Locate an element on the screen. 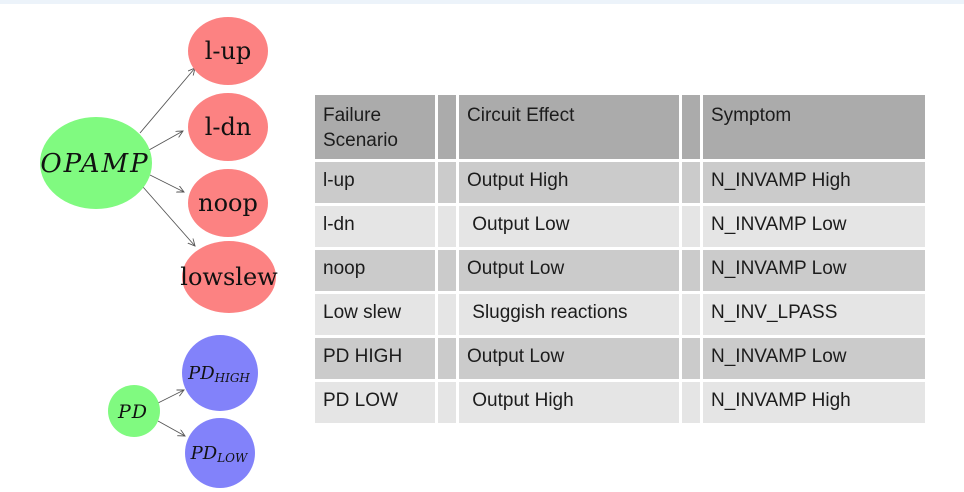 Image resolution: width=964 pixels, height=492 pixels. lup-ellipse is located at coordinates (228, 51).